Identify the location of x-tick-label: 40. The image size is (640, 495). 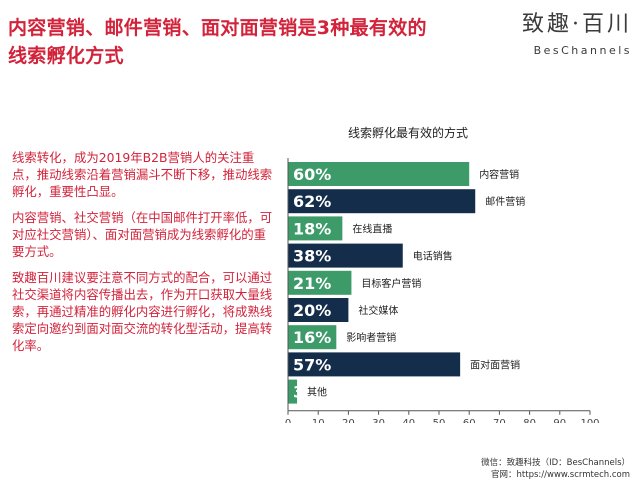
(408, 420).